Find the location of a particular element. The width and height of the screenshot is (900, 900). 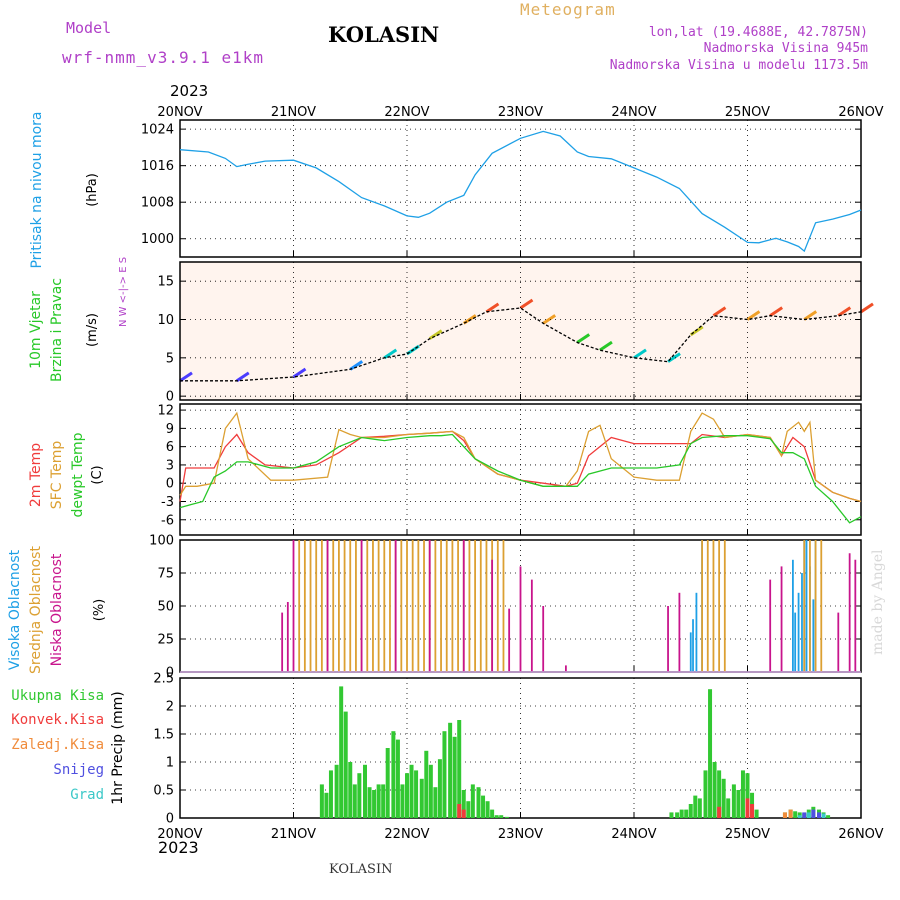

y-tick-label: 25 is located at coordinates (165, 640).